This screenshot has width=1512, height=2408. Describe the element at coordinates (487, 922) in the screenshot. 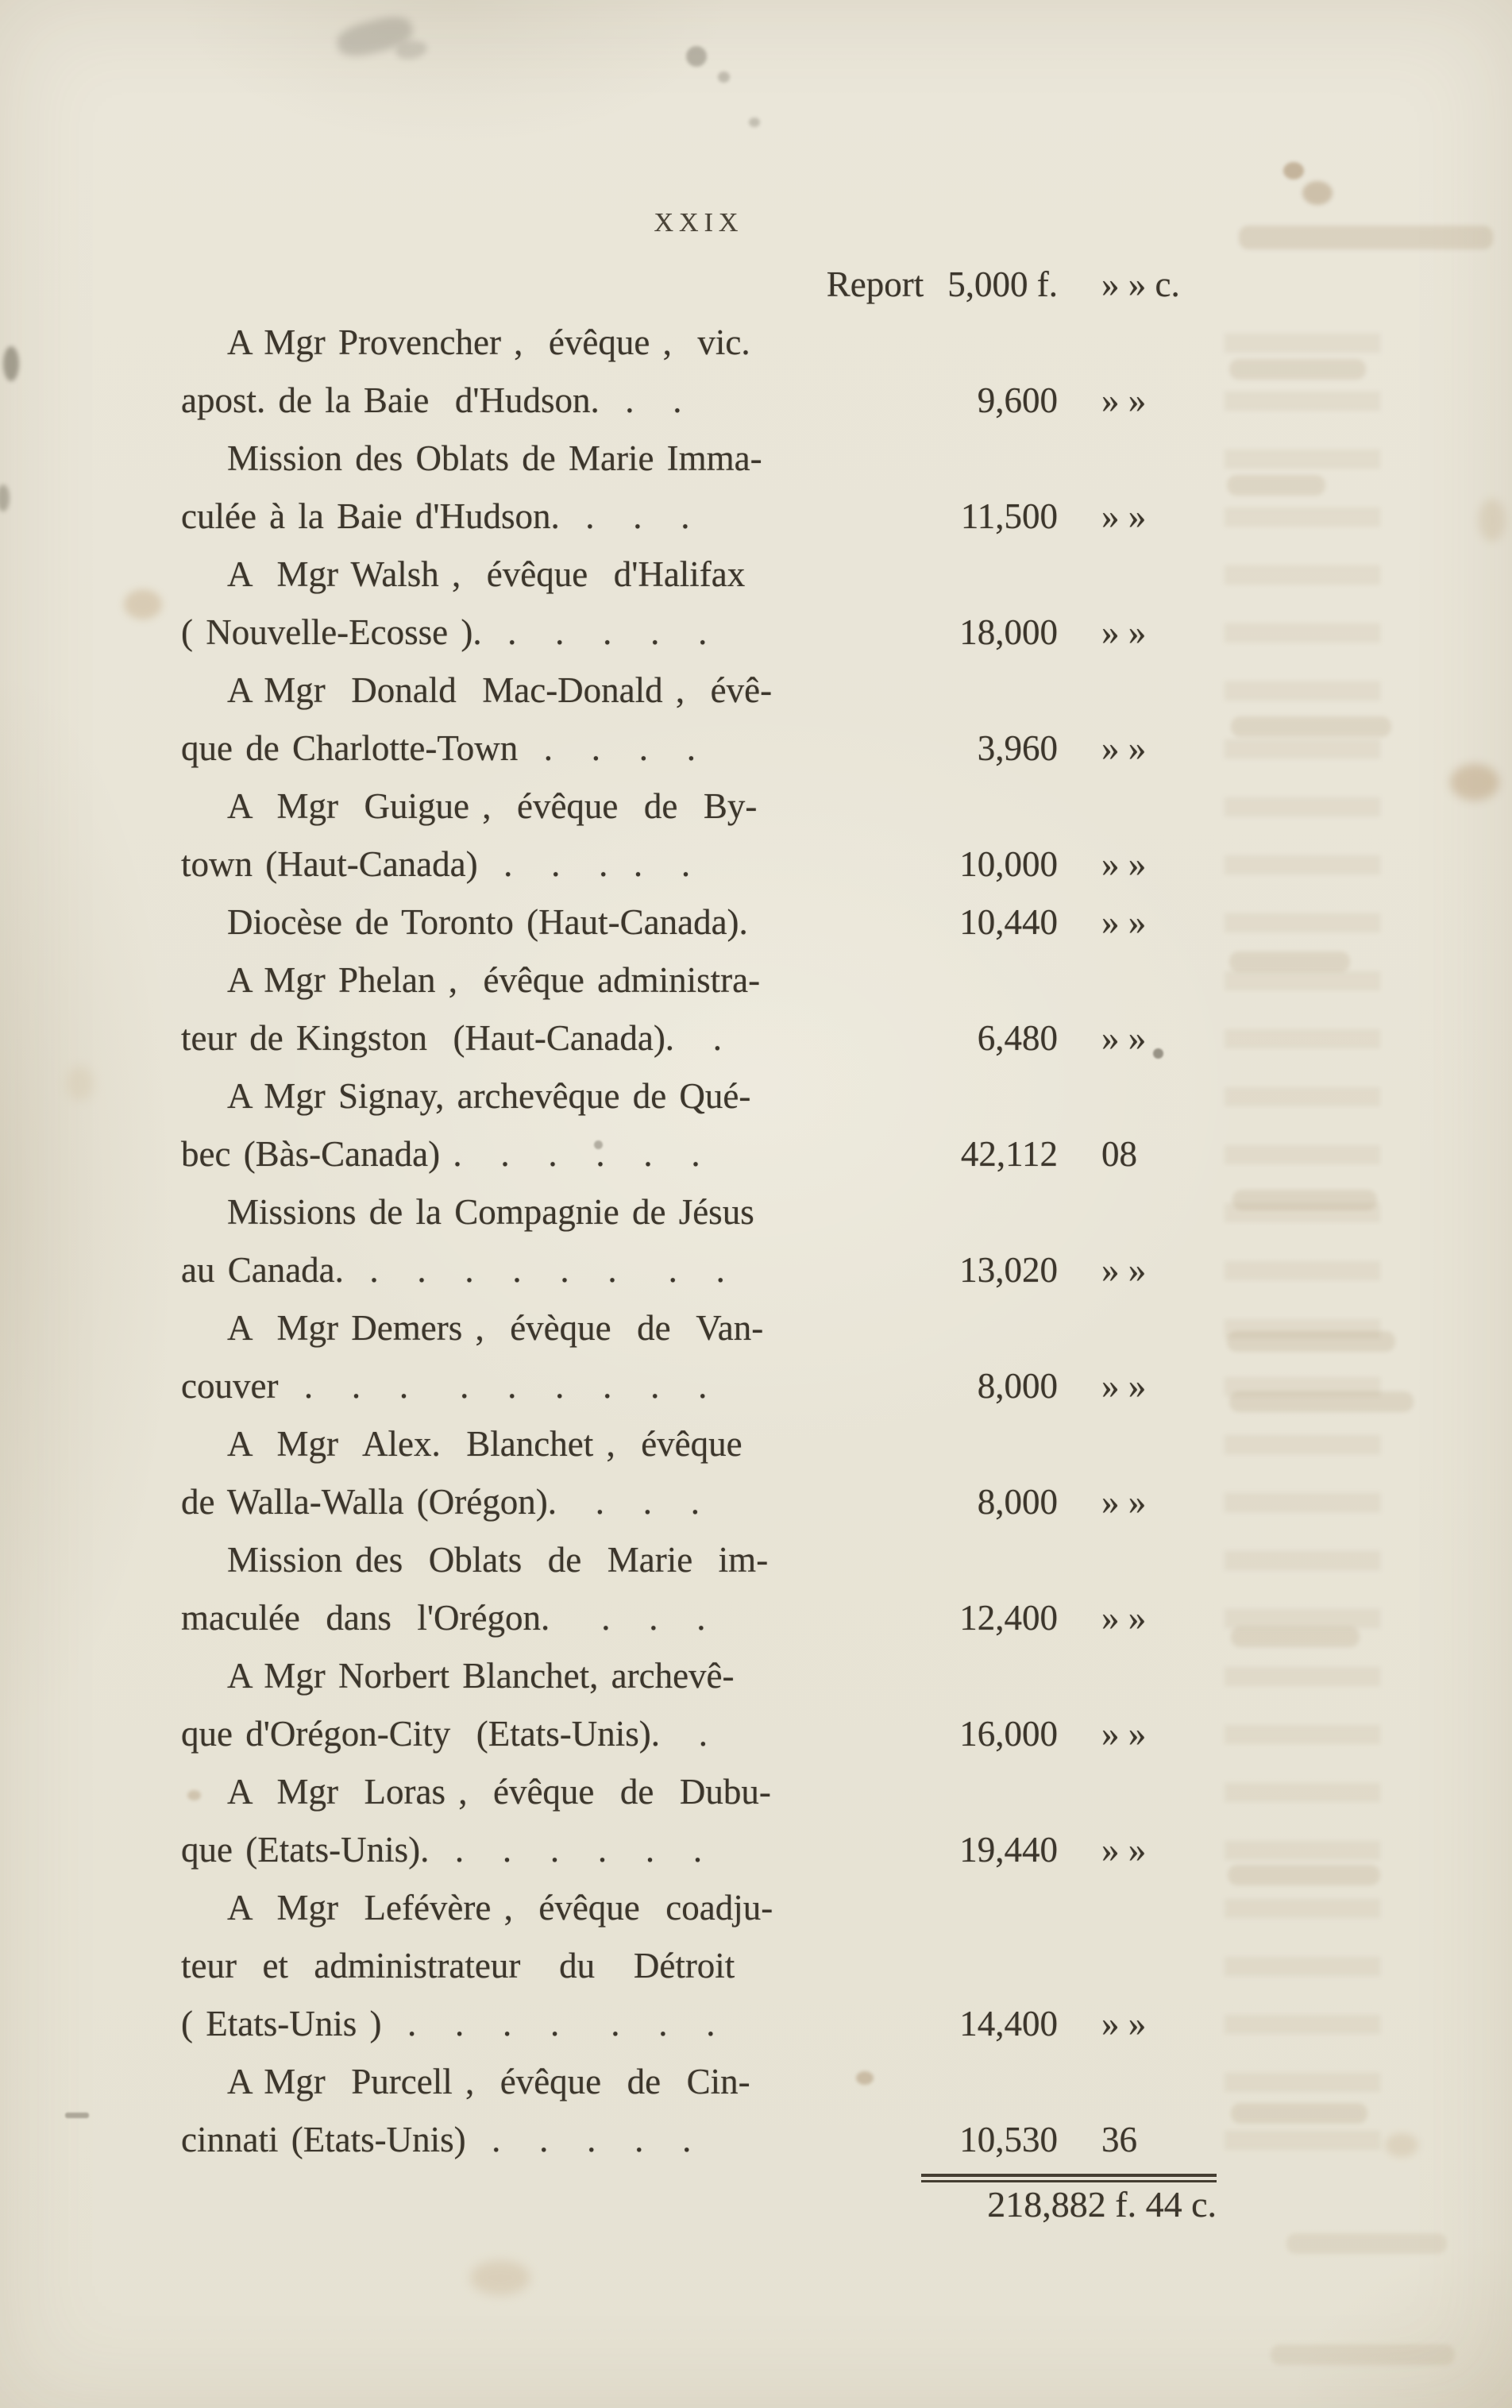

I see `row-text: Diocèse de Toronto (Haut-Canada).` at that location.